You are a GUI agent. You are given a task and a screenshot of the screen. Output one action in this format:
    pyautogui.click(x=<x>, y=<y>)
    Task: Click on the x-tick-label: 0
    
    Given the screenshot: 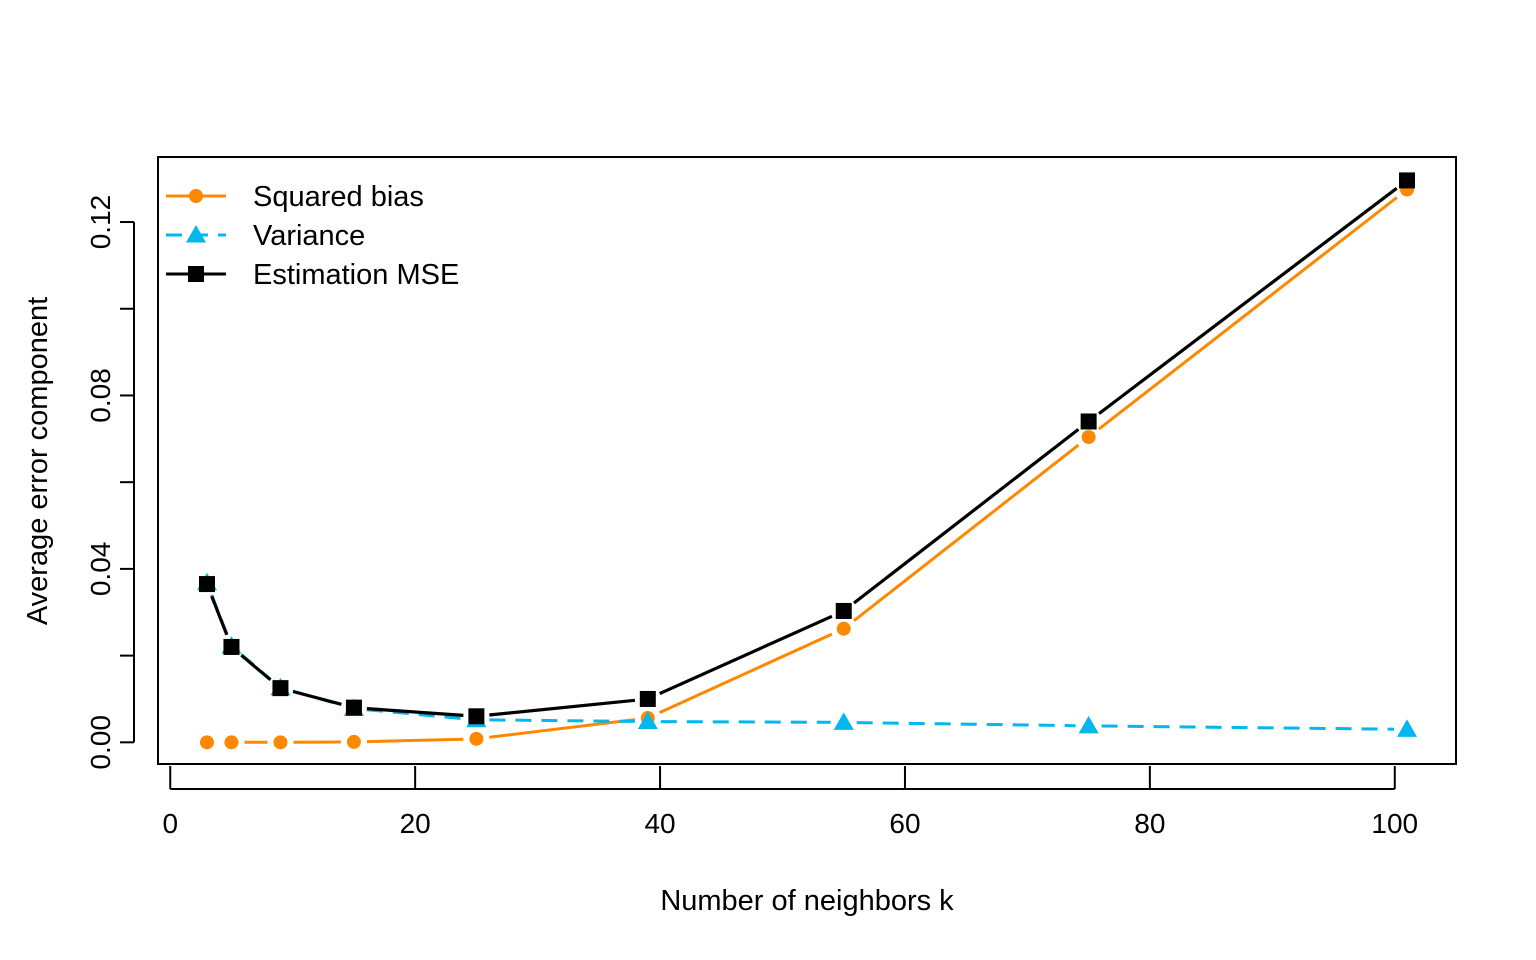 What is the action you would take?
    pyautogui.click(x=170, y=823)
    